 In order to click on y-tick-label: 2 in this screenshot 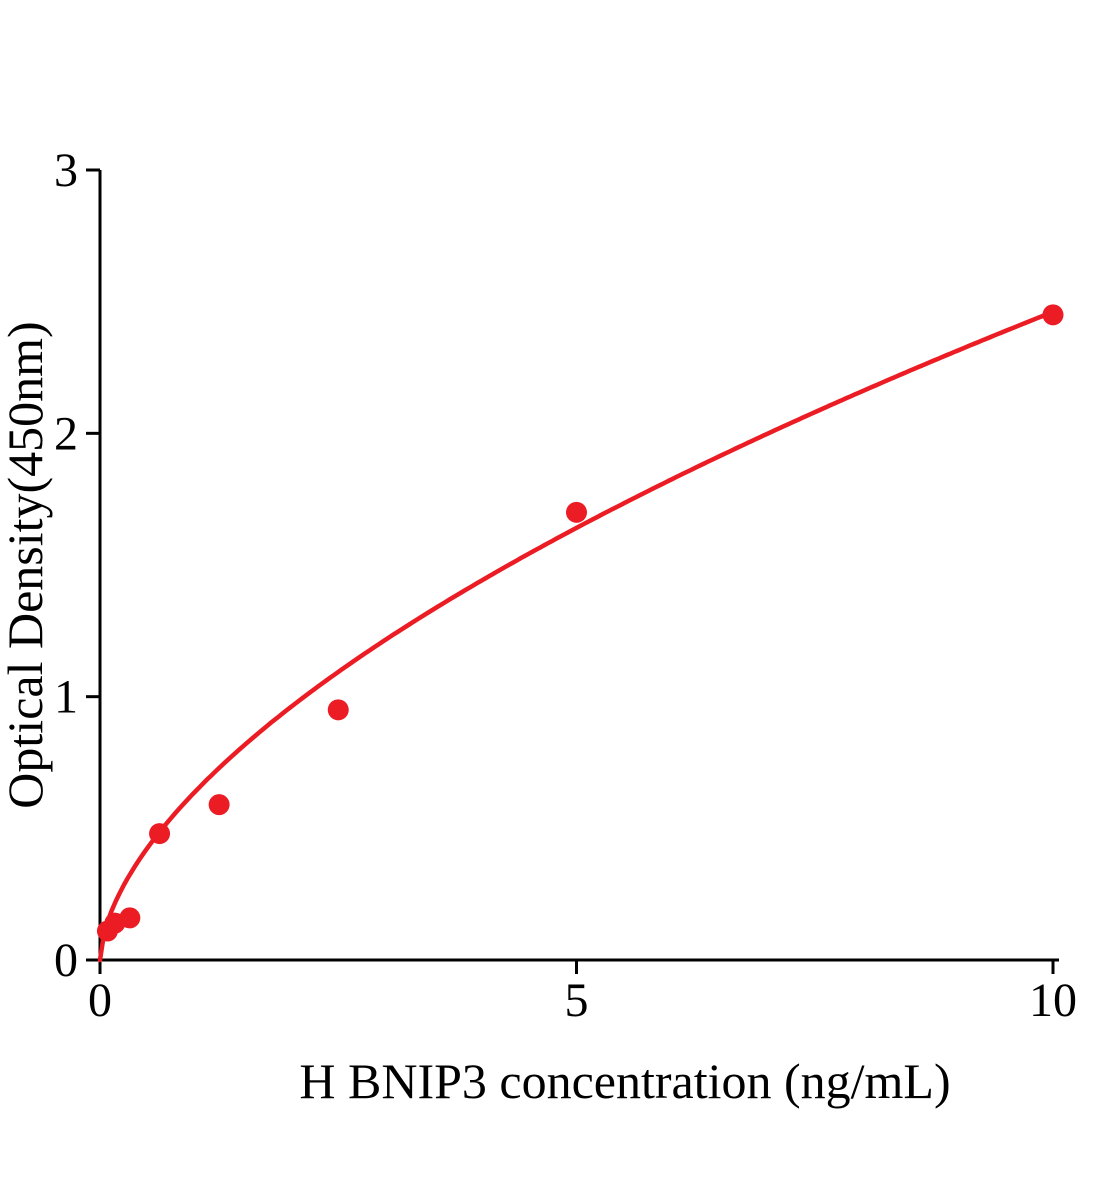, I will do `click(66, 433)`.